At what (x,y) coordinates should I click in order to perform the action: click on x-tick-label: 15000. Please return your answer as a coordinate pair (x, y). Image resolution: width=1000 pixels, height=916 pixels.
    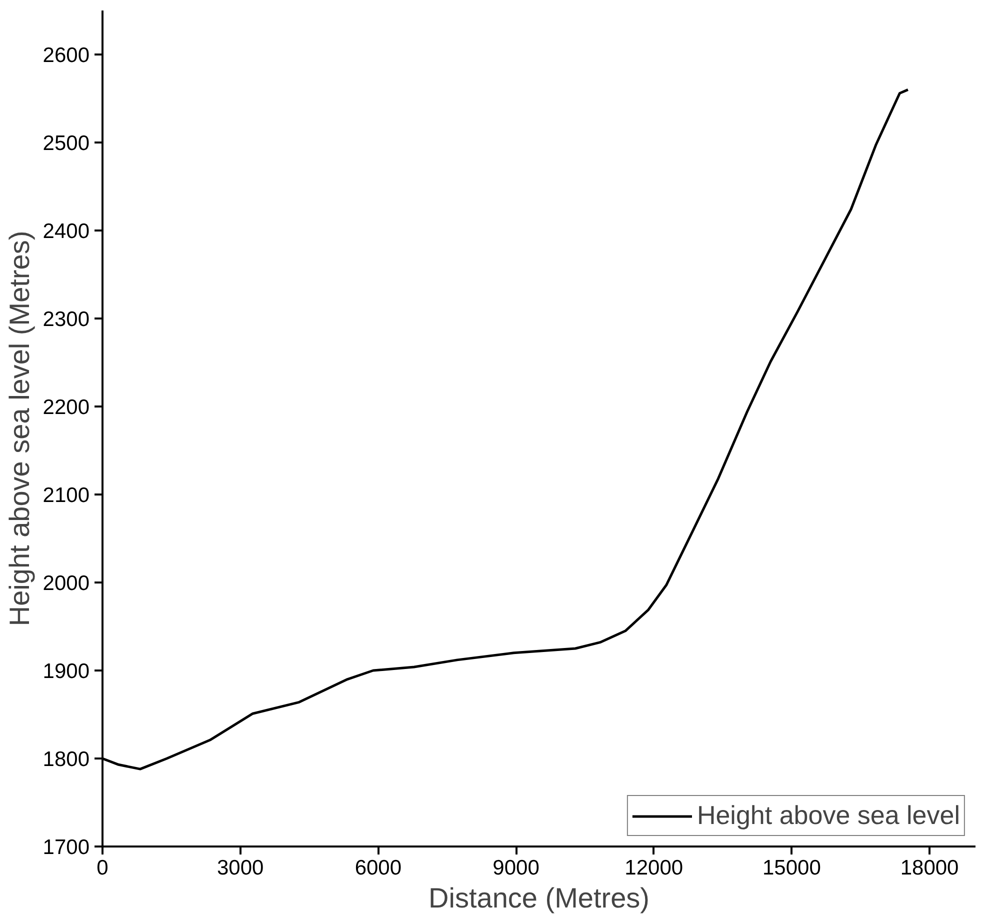
    Looking at the image, I should click on (791, 868).